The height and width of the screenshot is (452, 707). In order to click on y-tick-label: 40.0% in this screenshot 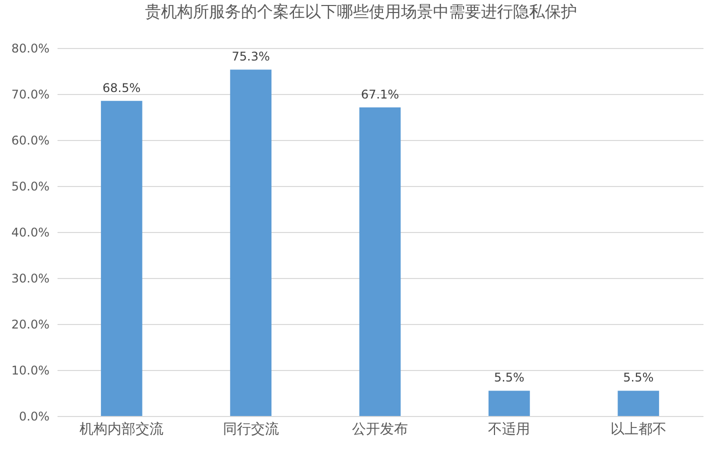, I will do `click(30, 233)`.